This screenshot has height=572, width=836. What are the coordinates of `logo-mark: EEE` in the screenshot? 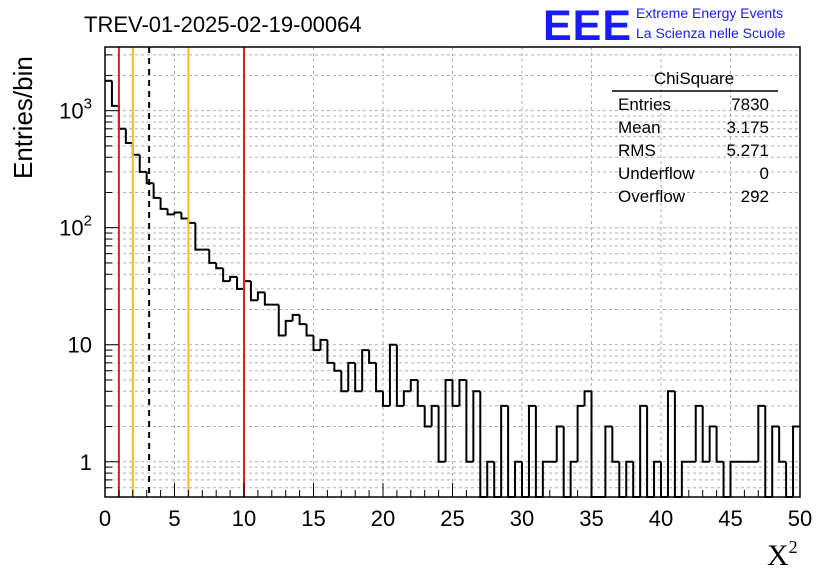 It's located at (587, 26).